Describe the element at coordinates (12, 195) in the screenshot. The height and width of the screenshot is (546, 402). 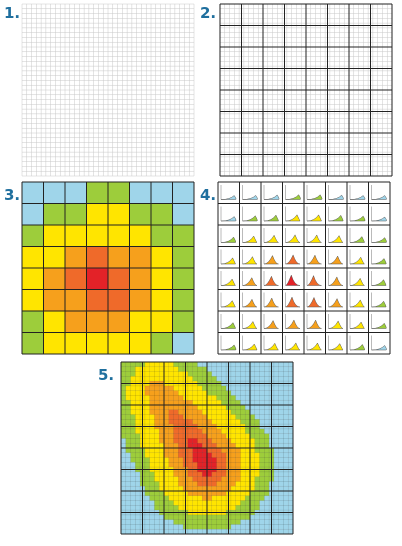
I see `panel-label: 3.` at that location.